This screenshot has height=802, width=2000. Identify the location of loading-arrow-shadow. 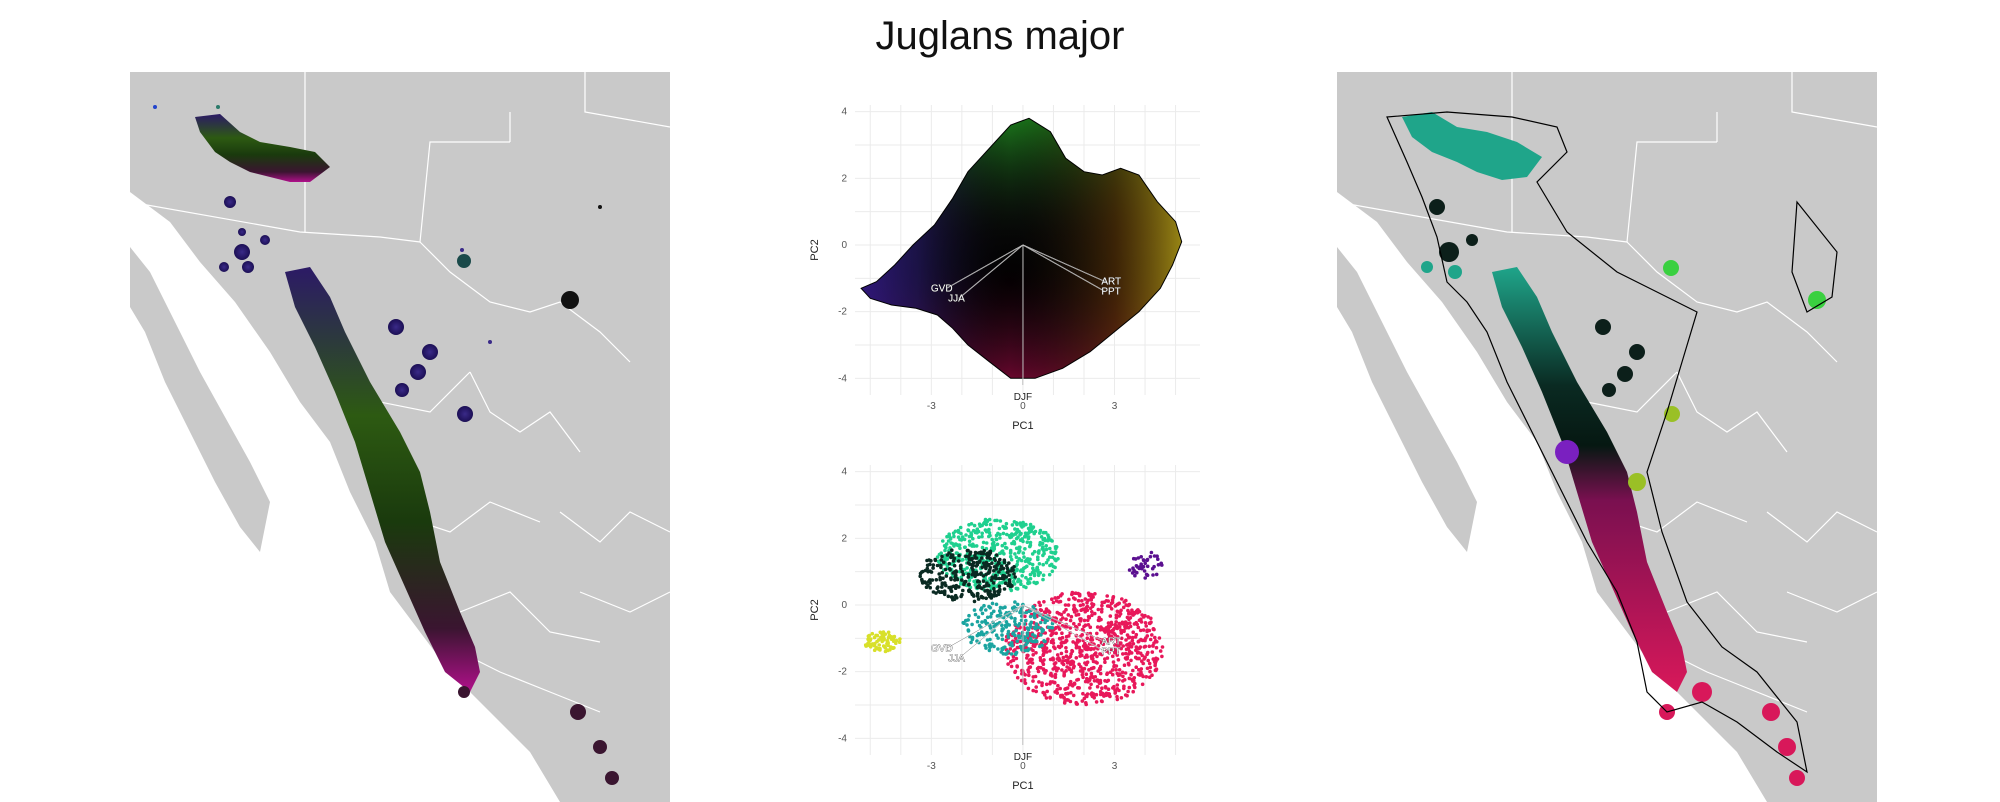
(991, 271).